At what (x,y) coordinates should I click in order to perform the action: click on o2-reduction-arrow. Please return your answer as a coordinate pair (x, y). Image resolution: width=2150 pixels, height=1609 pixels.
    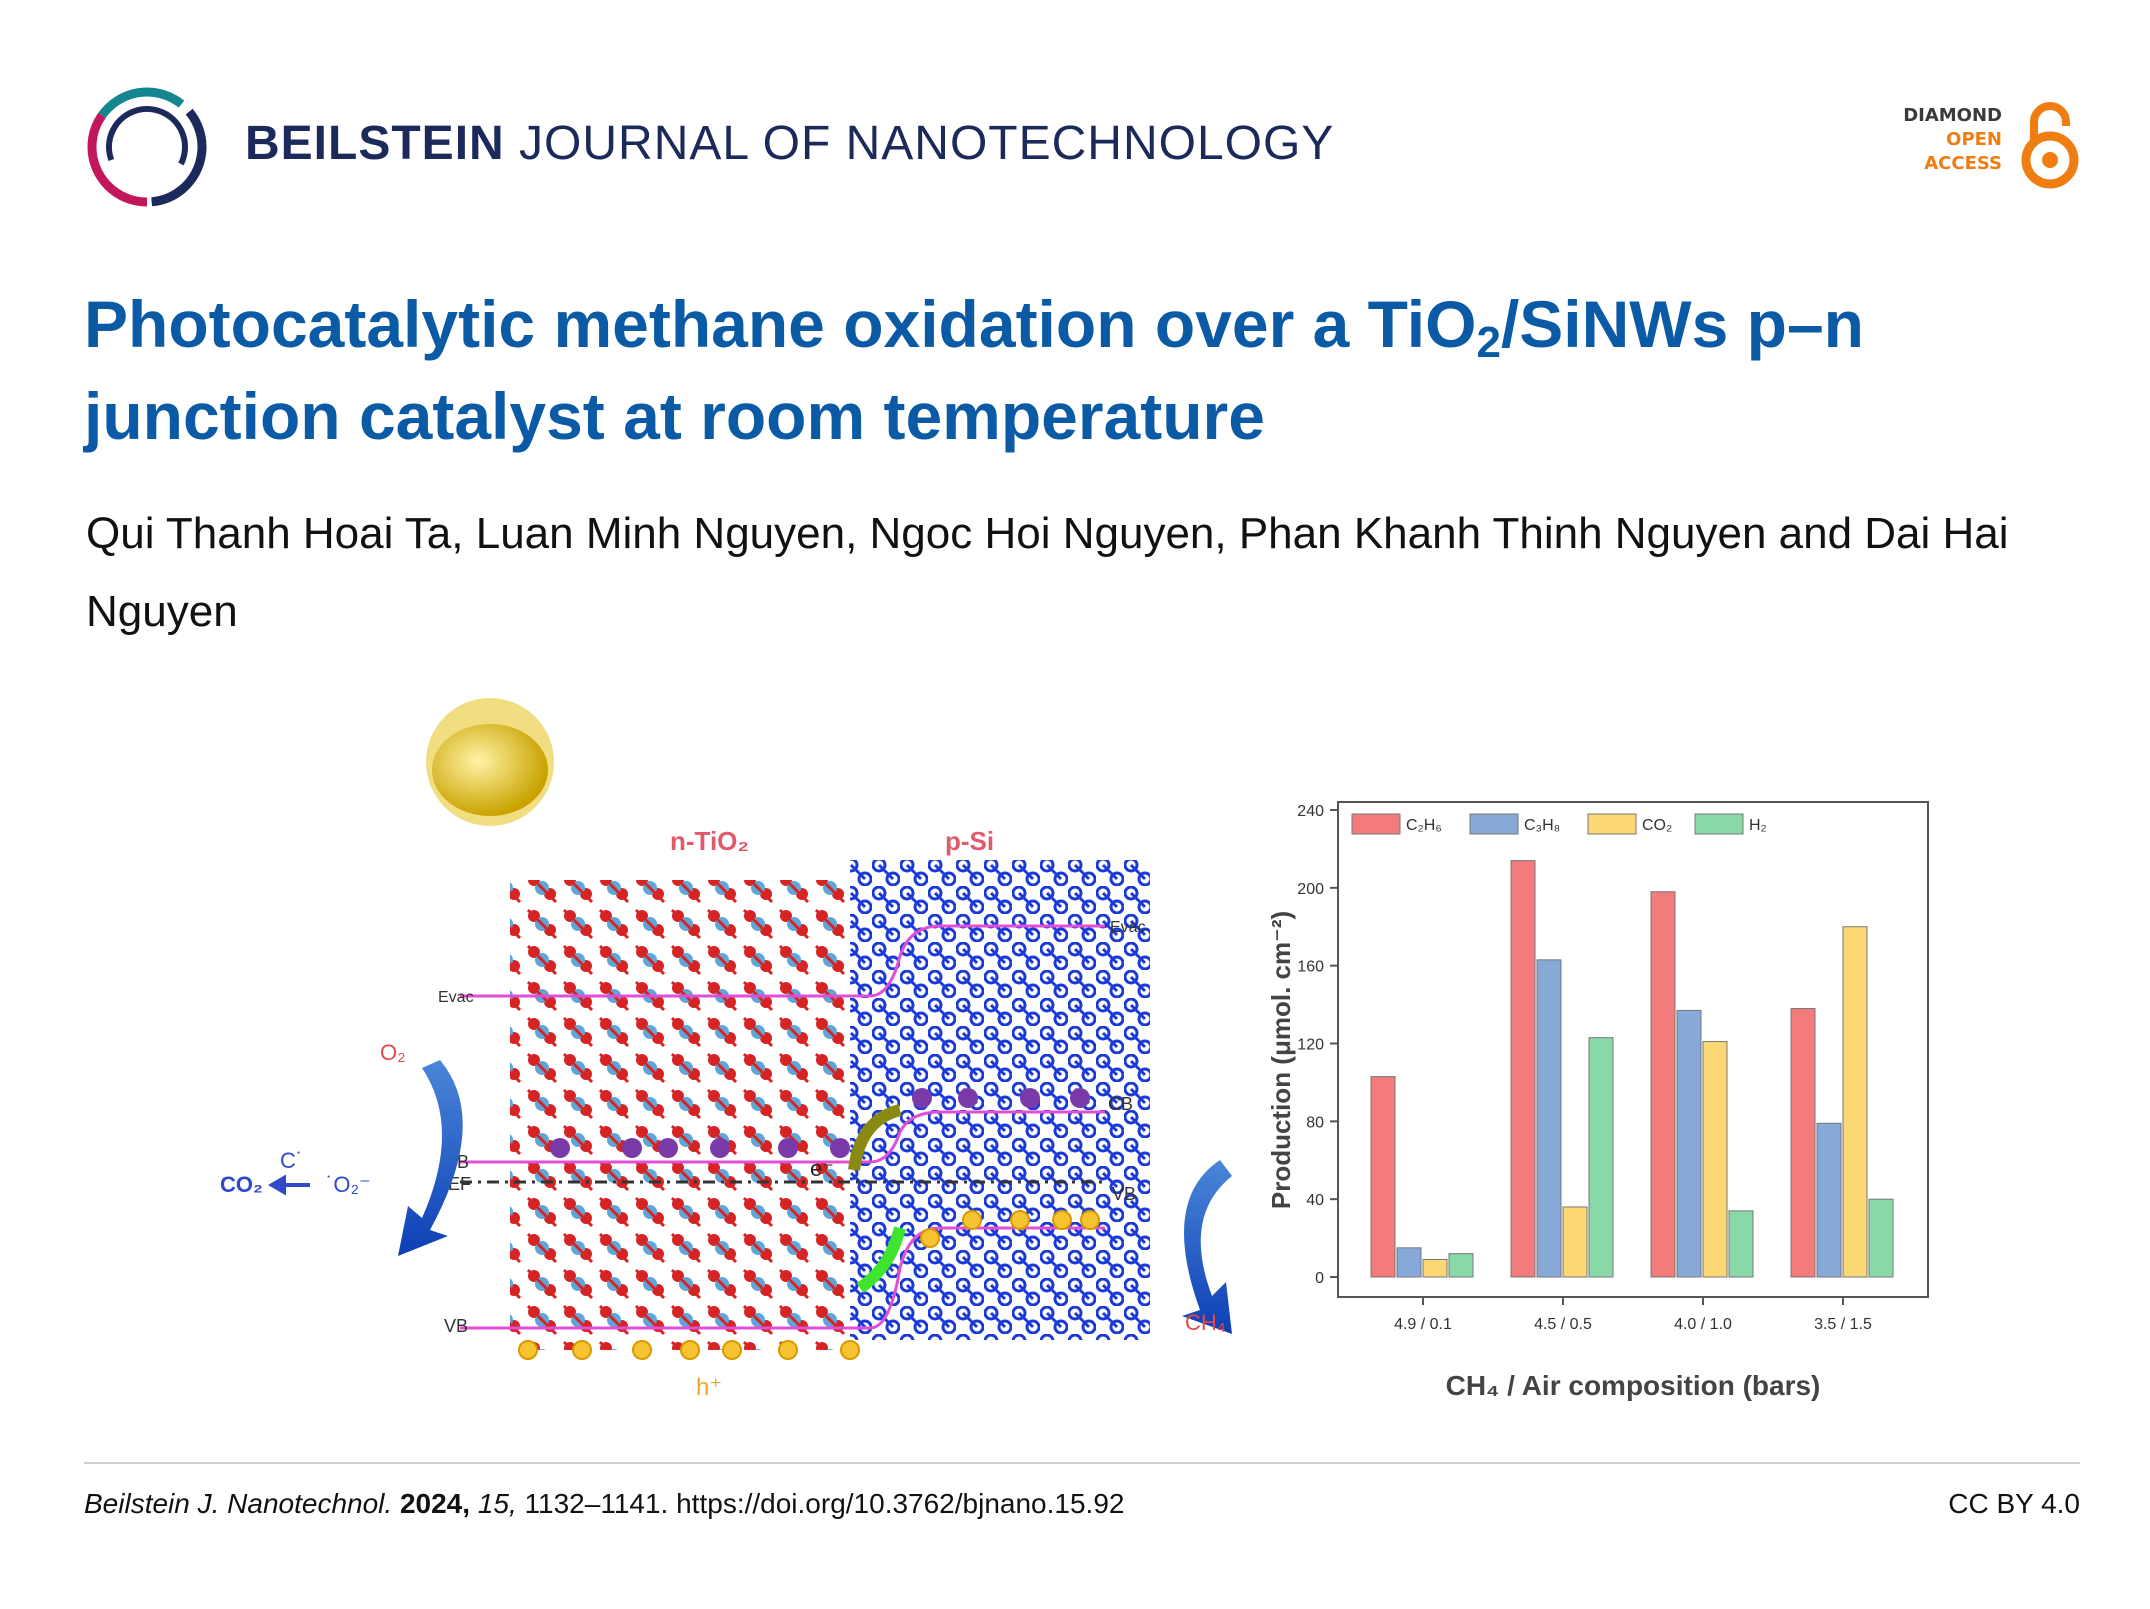
    Looking at the image, I should click on (430, 1158).